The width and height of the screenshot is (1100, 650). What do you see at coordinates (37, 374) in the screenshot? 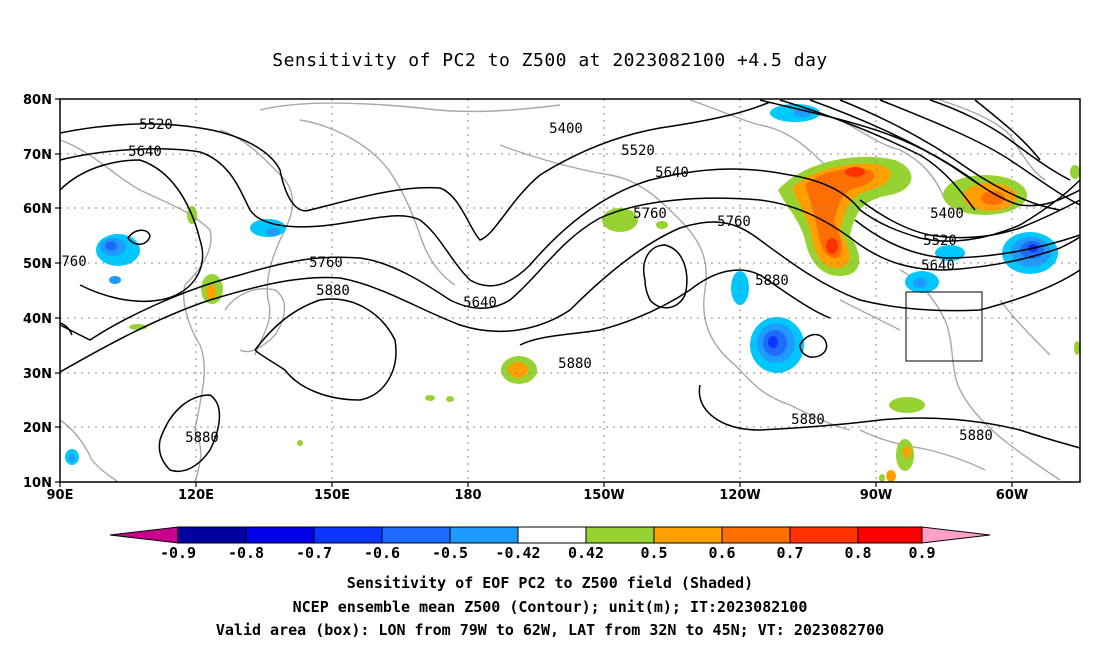
I see `lat-label: 30N` at bounding box center [37, 374].